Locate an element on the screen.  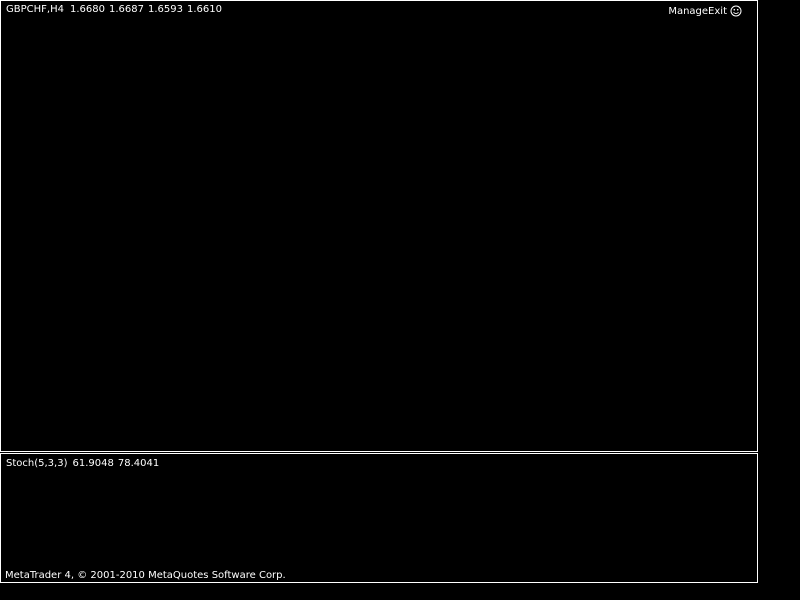
smiley-icon is located at coordinates (736, 11).